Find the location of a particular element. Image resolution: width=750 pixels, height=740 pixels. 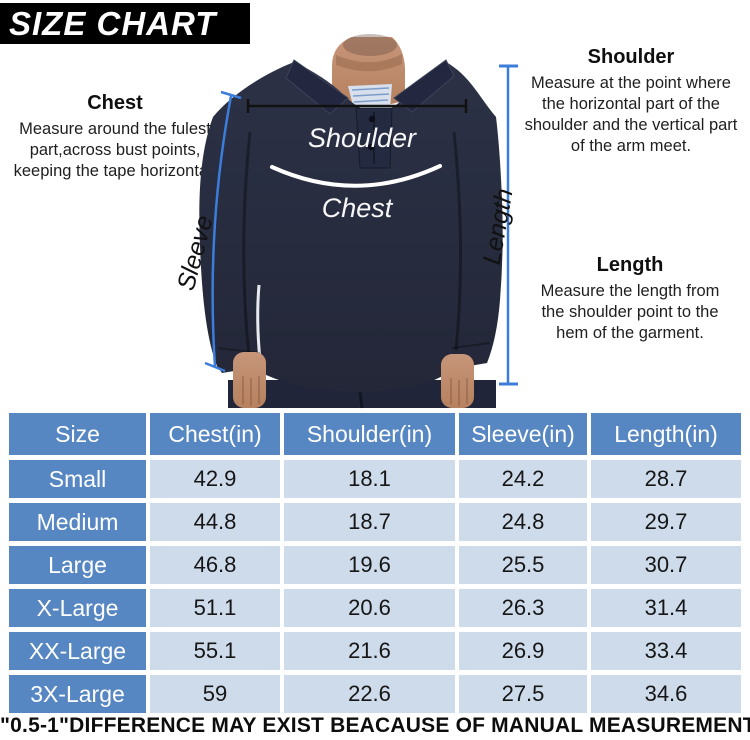

shoulder-annotation-heading: Shoulder is located at coordinates (631, 57).